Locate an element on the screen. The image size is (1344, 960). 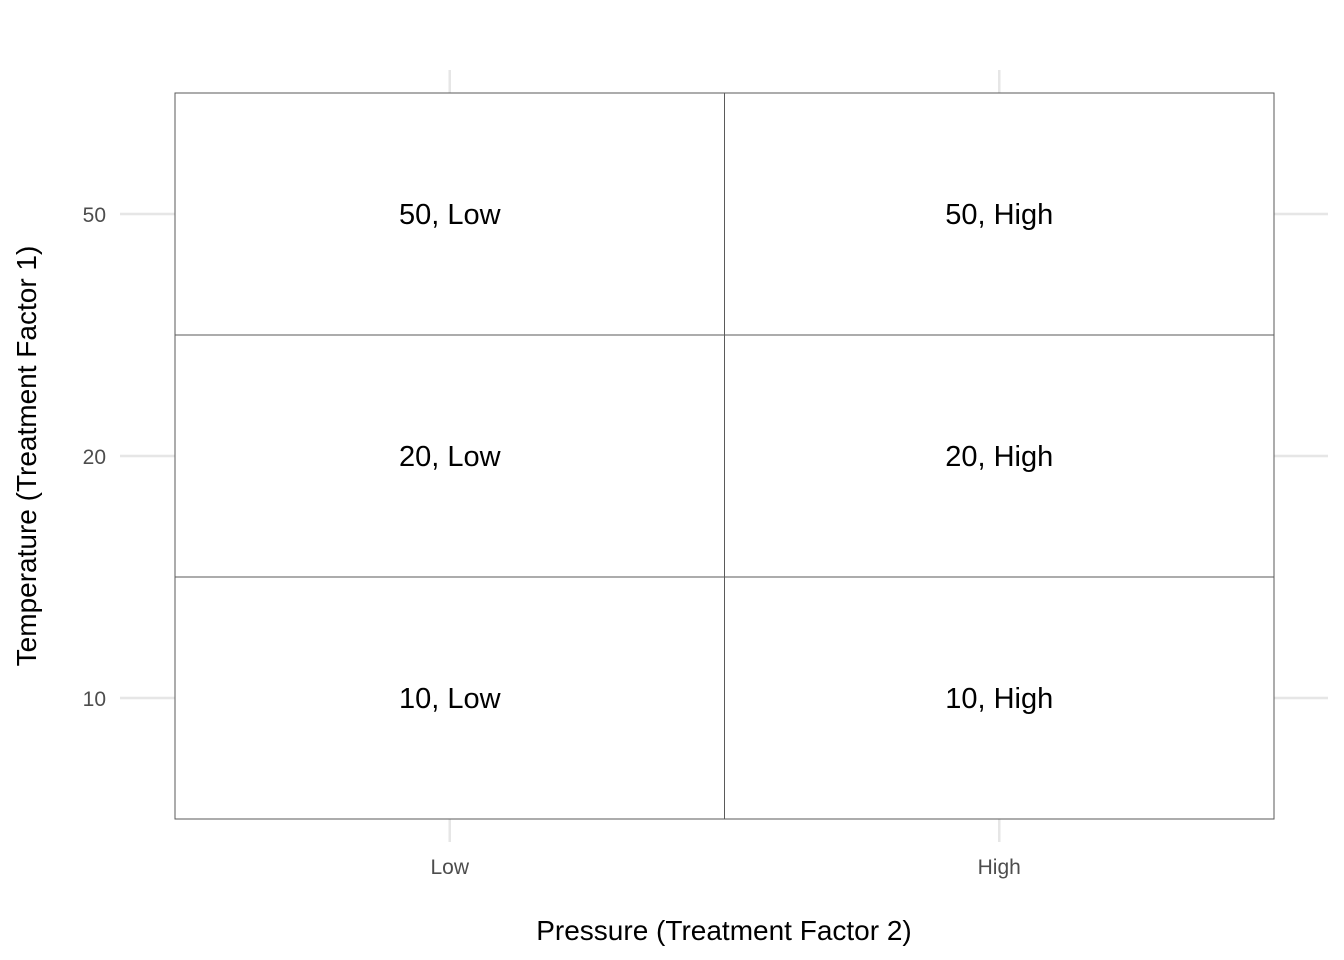
x-tick-label: Low is located at coordinates (449, 867).